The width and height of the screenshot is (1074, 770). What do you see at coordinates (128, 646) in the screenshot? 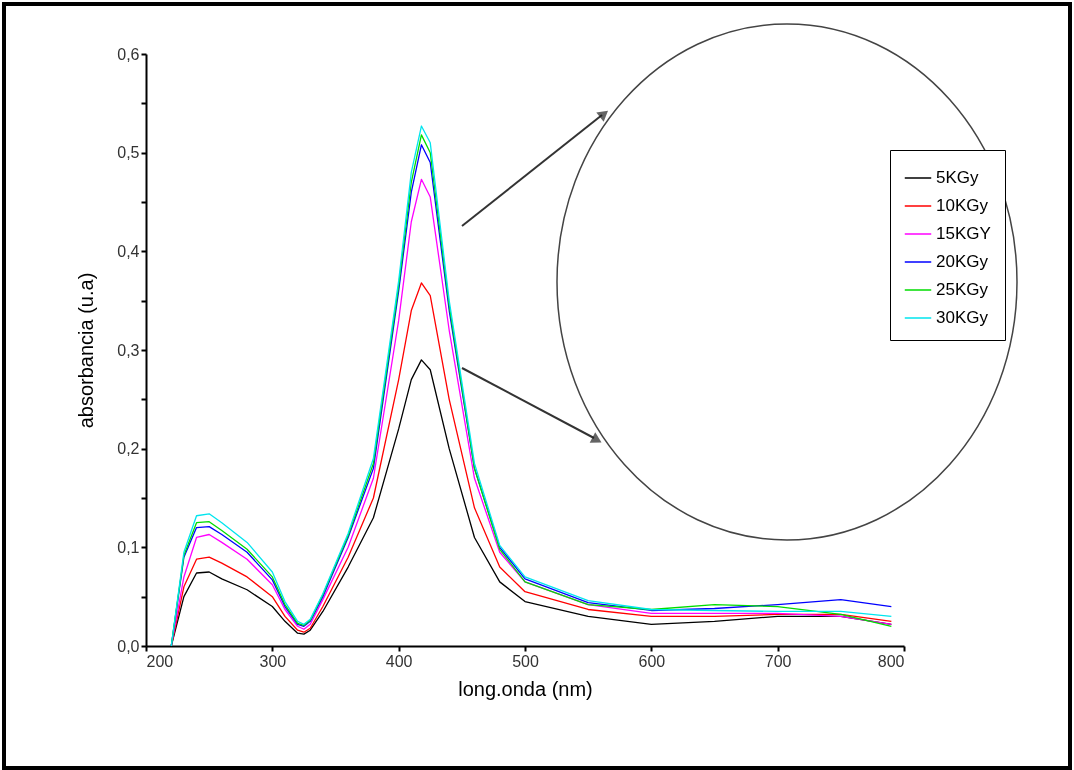
I see `y-tick-label: 0,0` at bounding box center [128, 646].